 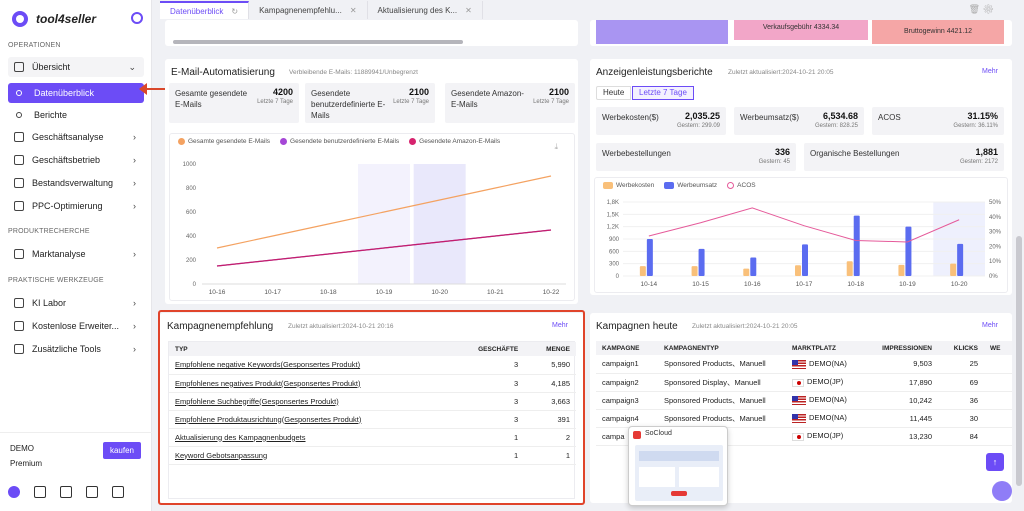 What do you see at coordinates (224, 141) in the screenshot?
I see `legend-item: Gesamte gesendete E-Mails` at bounding box center [224, 141].